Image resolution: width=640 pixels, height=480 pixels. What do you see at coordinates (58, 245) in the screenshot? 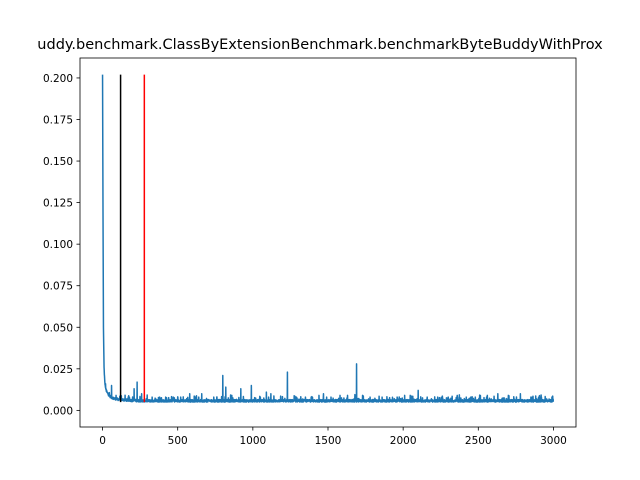
I see `y-tick-label: 0.100` at bounding box center [58, 245].